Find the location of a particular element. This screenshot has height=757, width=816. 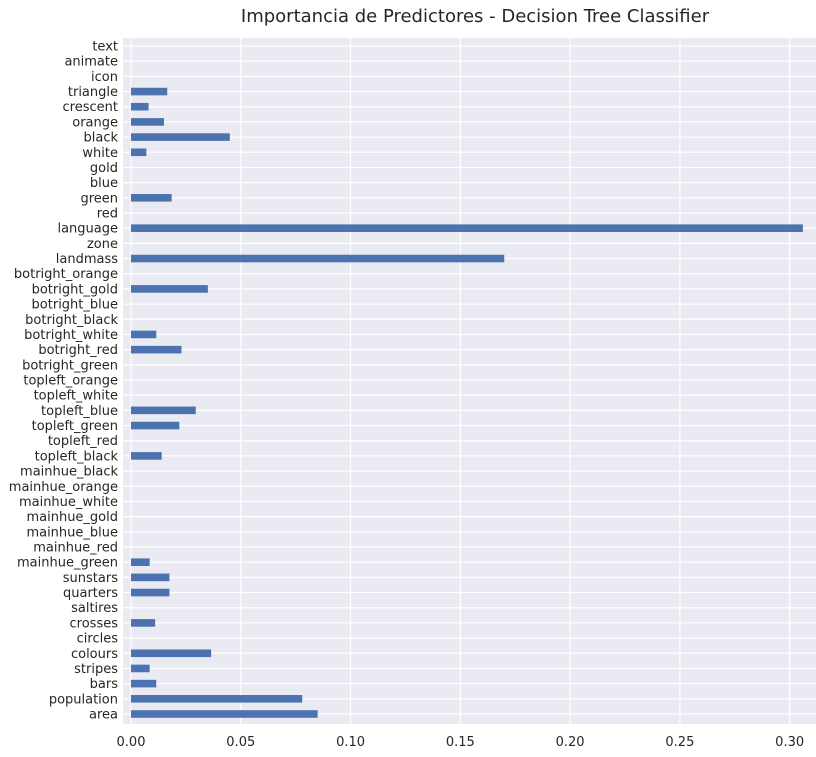

bar-topleft-black is located at coordinates (146, 456).